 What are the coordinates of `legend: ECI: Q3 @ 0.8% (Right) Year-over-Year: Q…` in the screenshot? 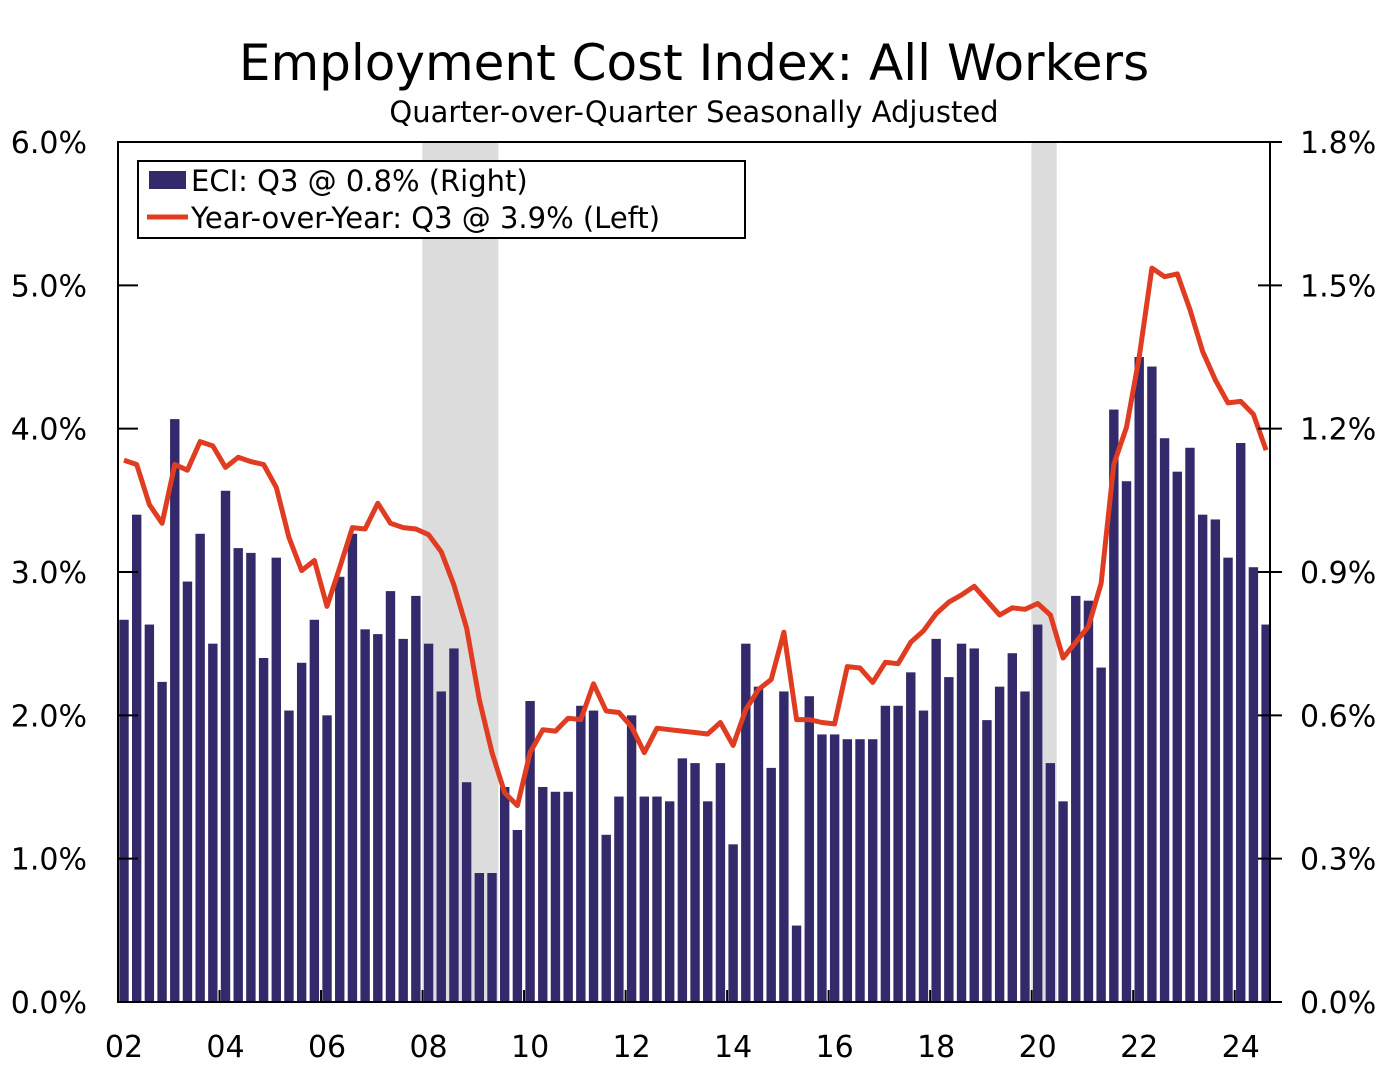 It's located at (441, 199).